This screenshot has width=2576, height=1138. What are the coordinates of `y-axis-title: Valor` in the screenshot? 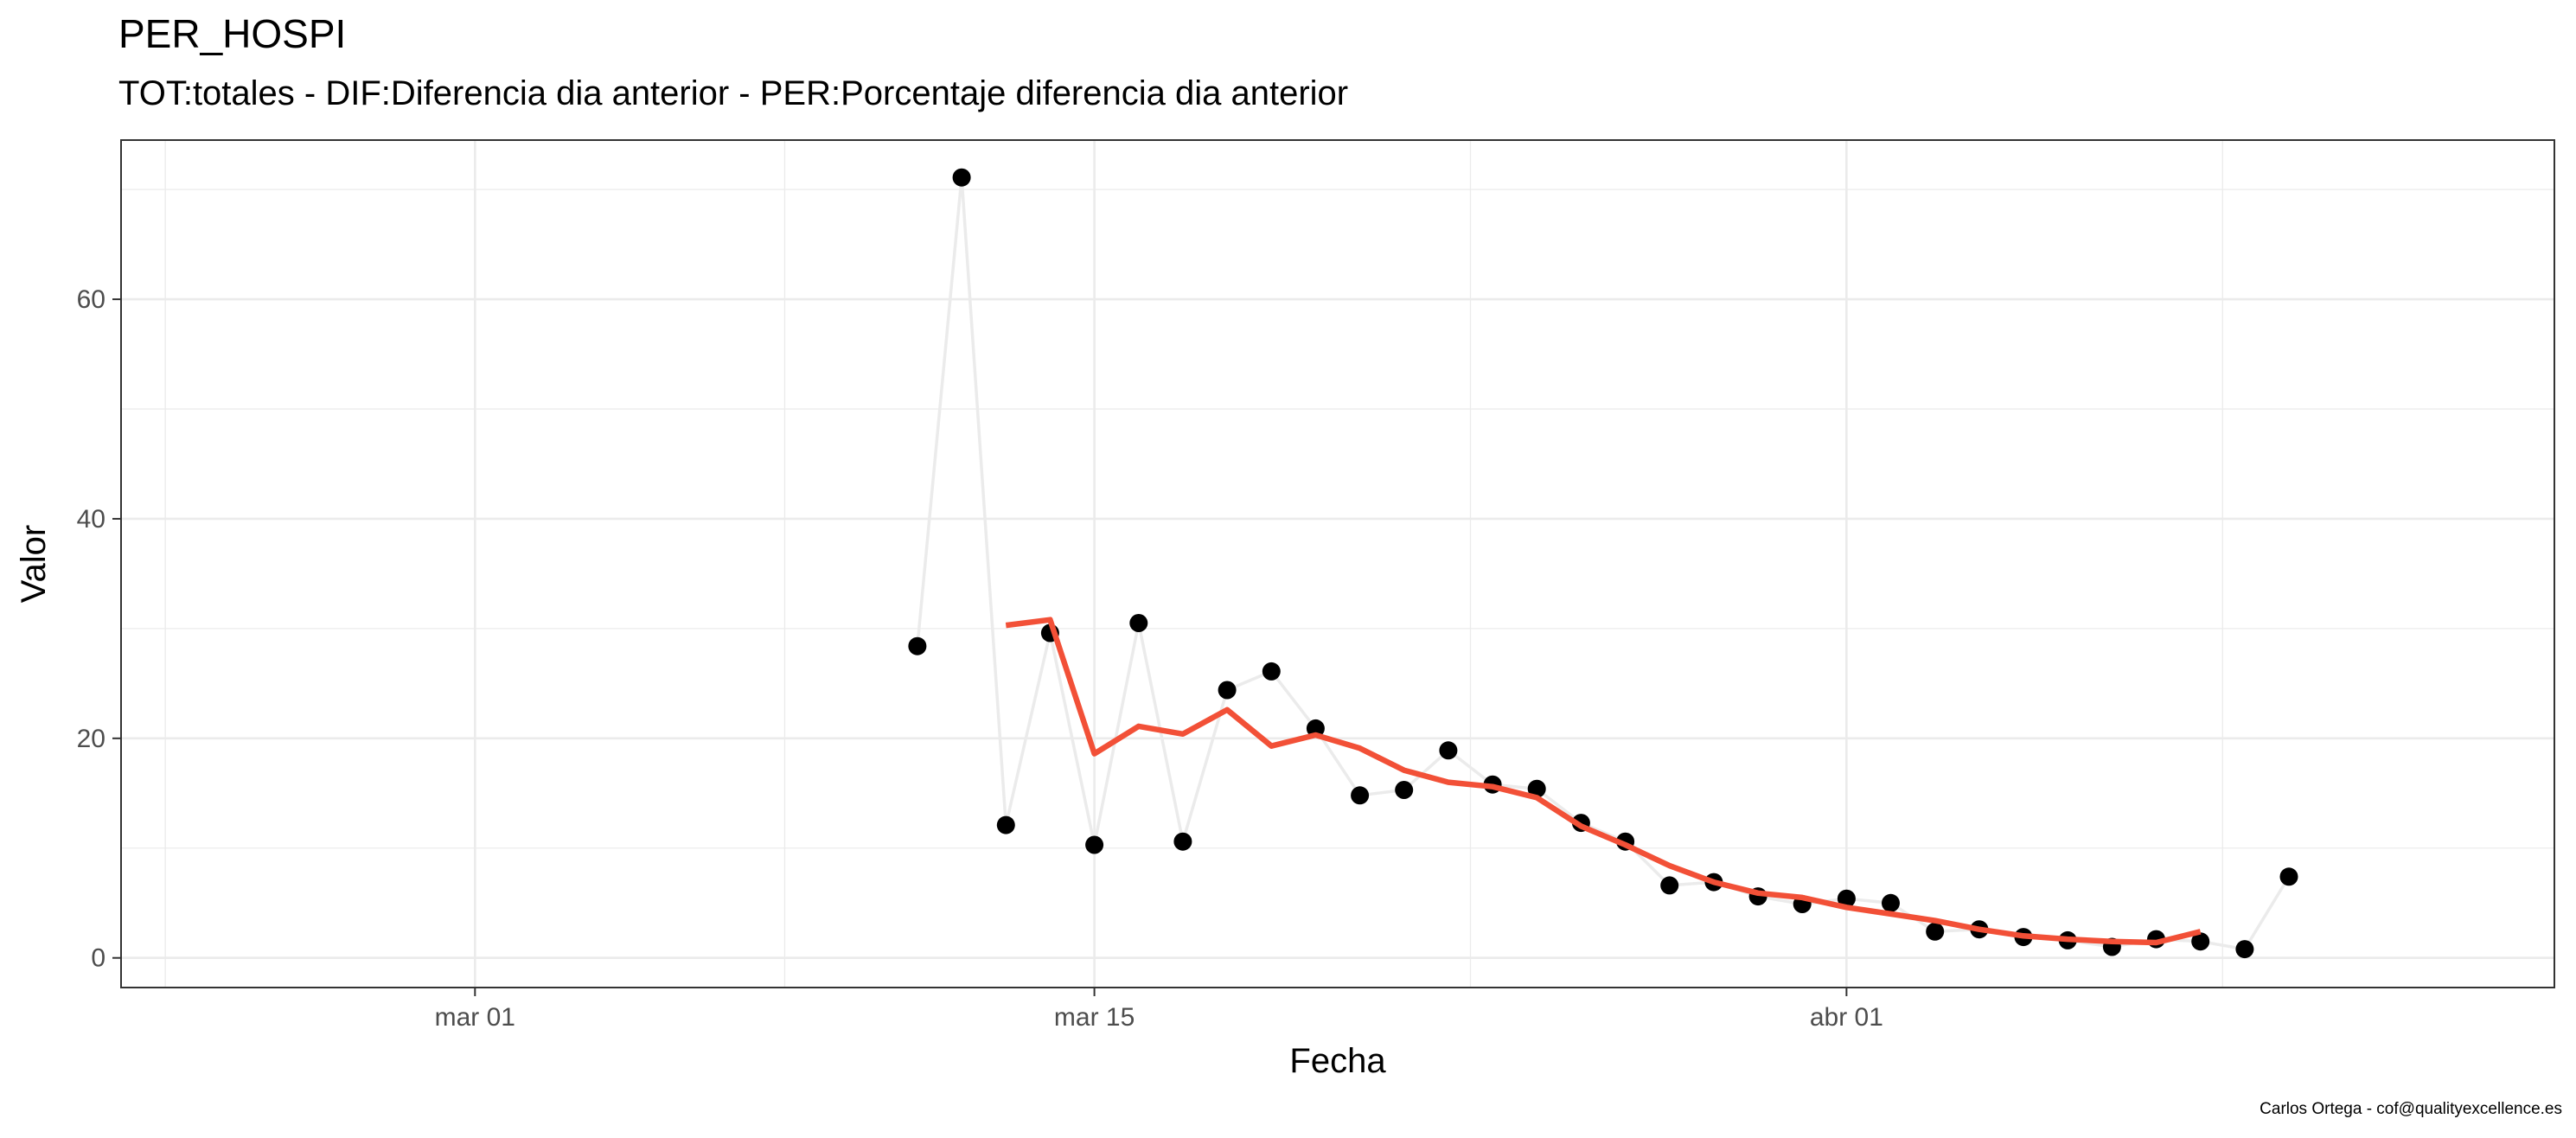 It's located at (34, 564).